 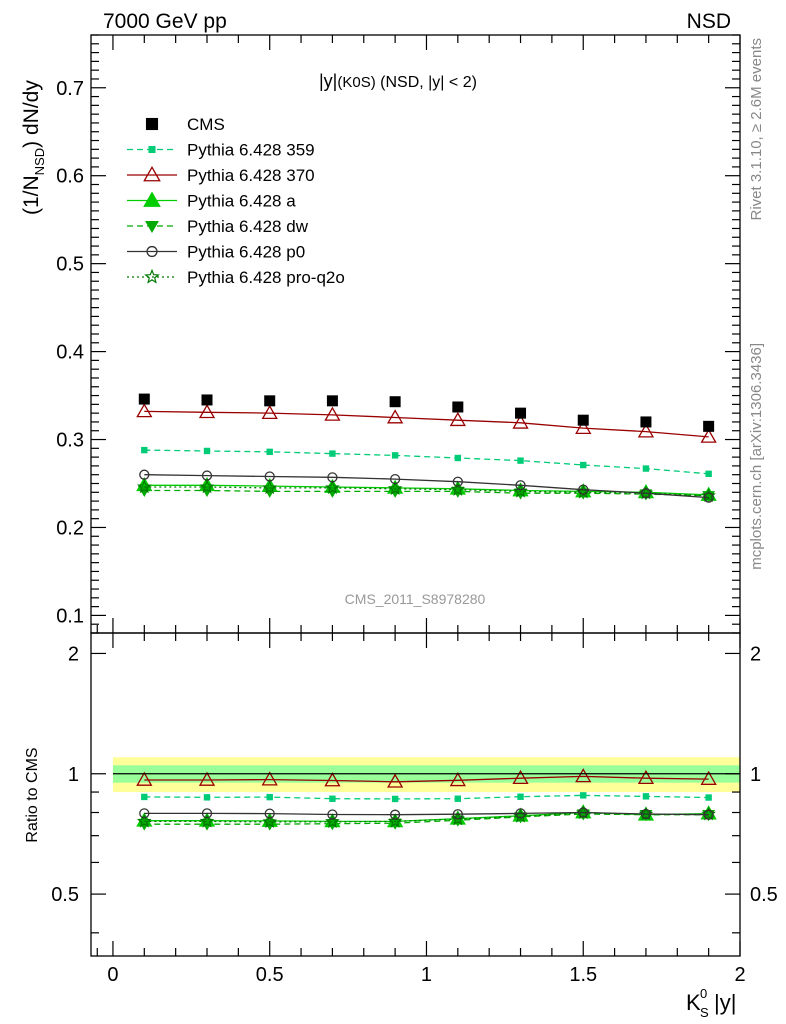 I want to click on analysis-watermark: CMS_2011_S8978280, so click(x=415, y=599).